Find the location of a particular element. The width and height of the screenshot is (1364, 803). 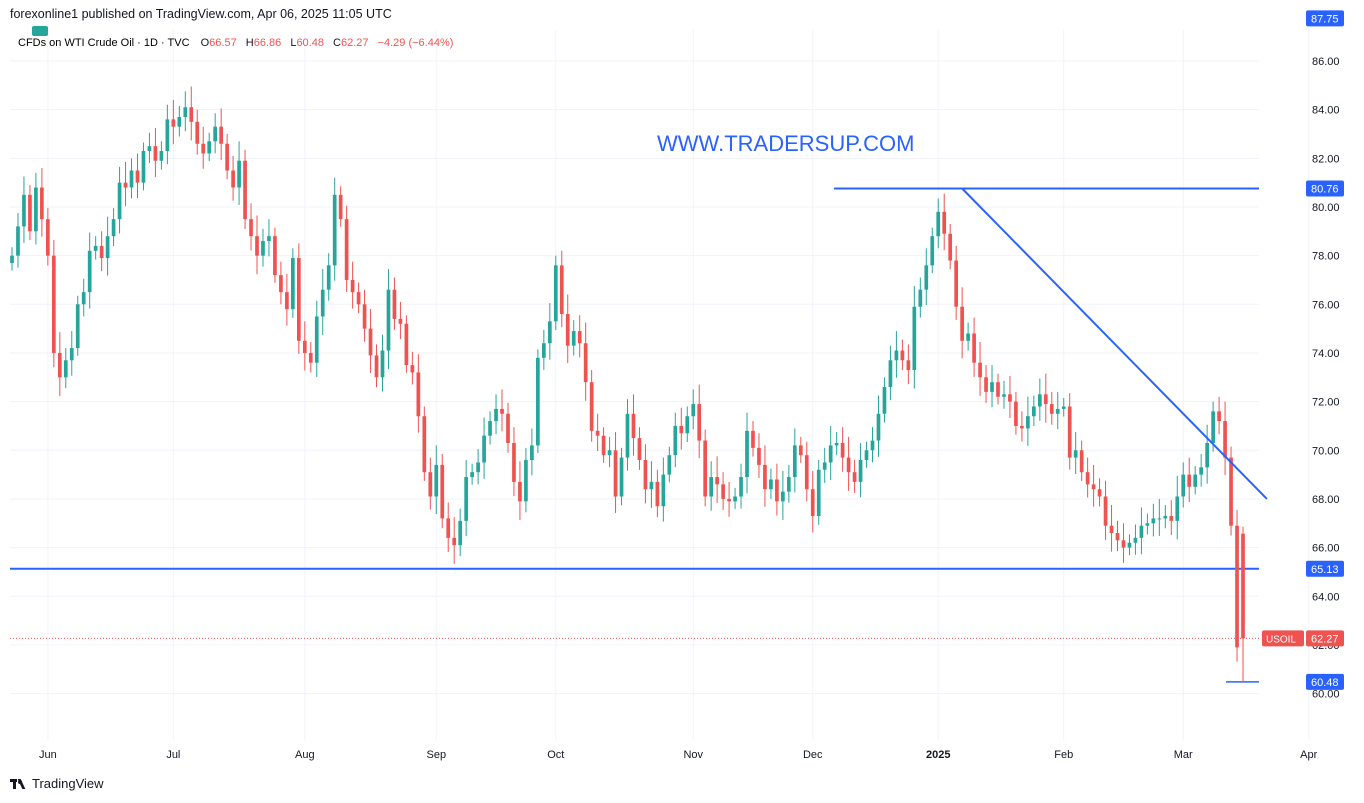

price-label-text: 62.27 is located at coordinates (1325, 639).